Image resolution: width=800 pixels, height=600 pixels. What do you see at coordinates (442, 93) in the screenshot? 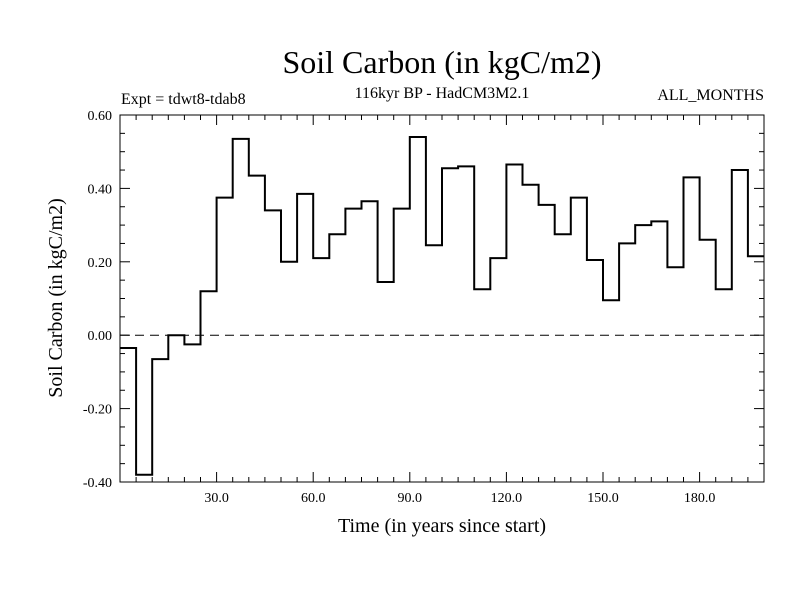
I see `chart-subtitle: 116kyr BP - HadCM3M2.1` at bounding box center [442, 93].